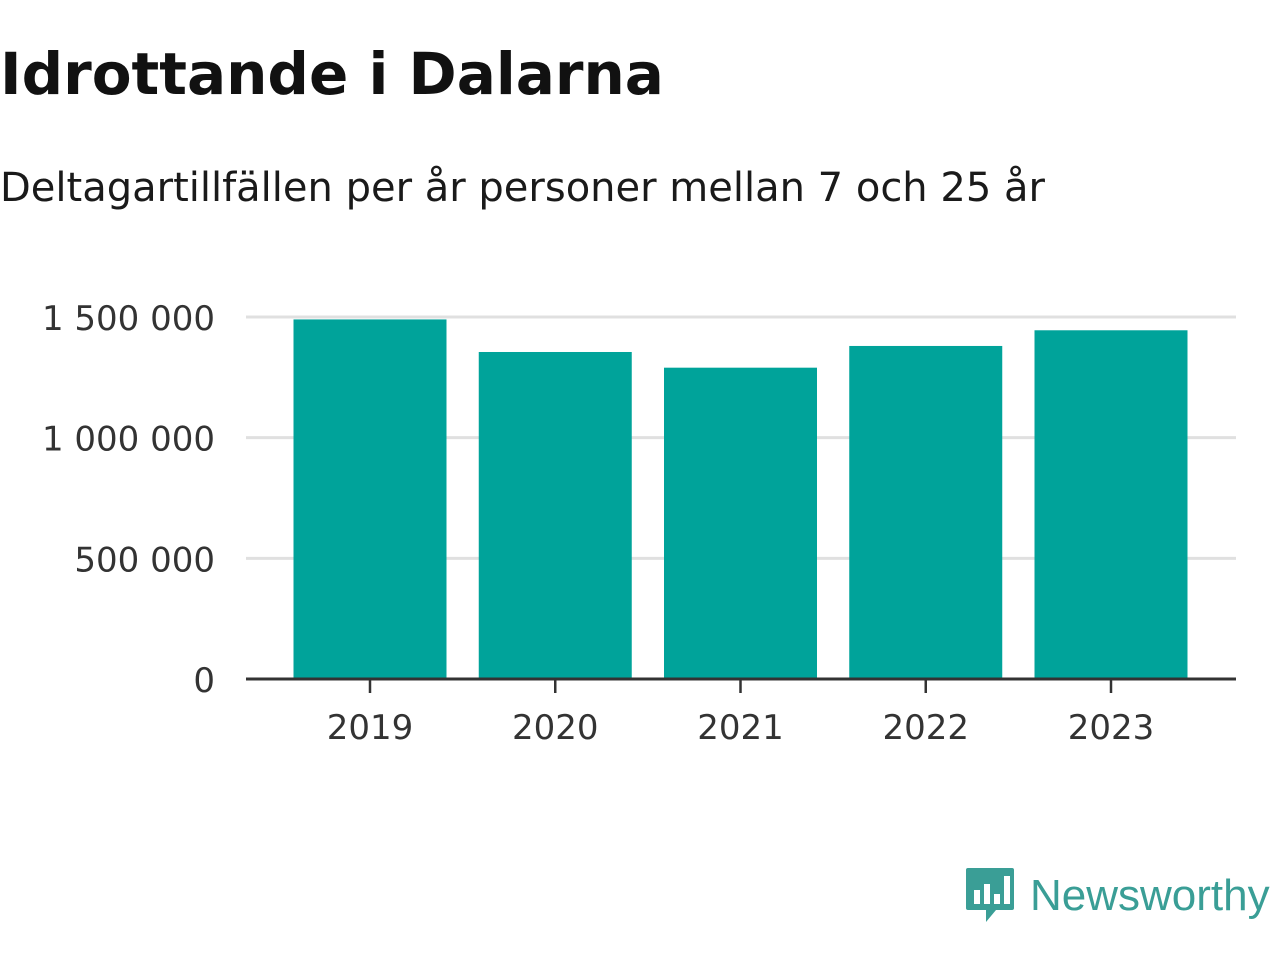  I want to click on y-tick-label: 0, so click(204, 681).